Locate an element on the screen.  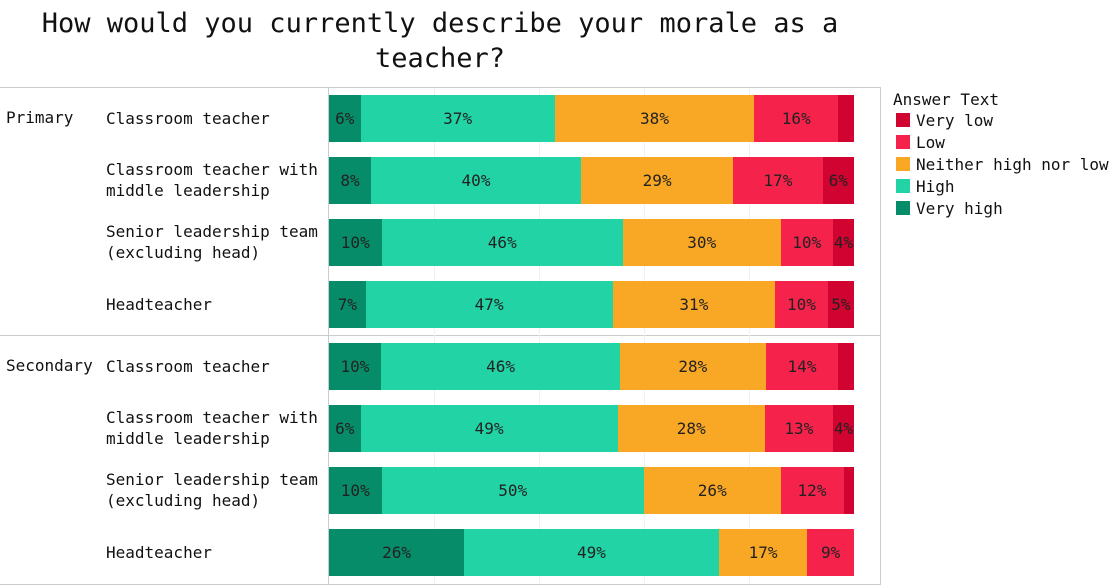
group-divider is located at coordinates (440, 335).